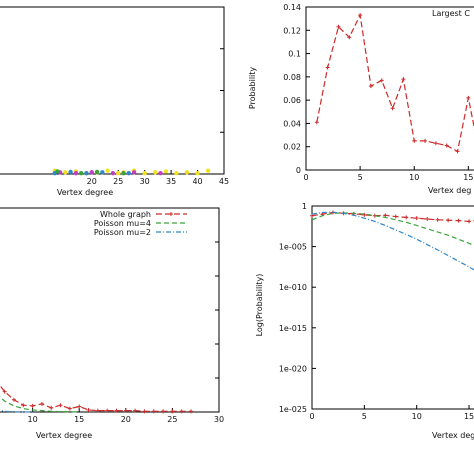 This screenshot has height=474, width=474. What do you see at coordinates (252, 88) in the screenshot?
I see `y-axis-label: Probability` at bounding box center [252, 88].